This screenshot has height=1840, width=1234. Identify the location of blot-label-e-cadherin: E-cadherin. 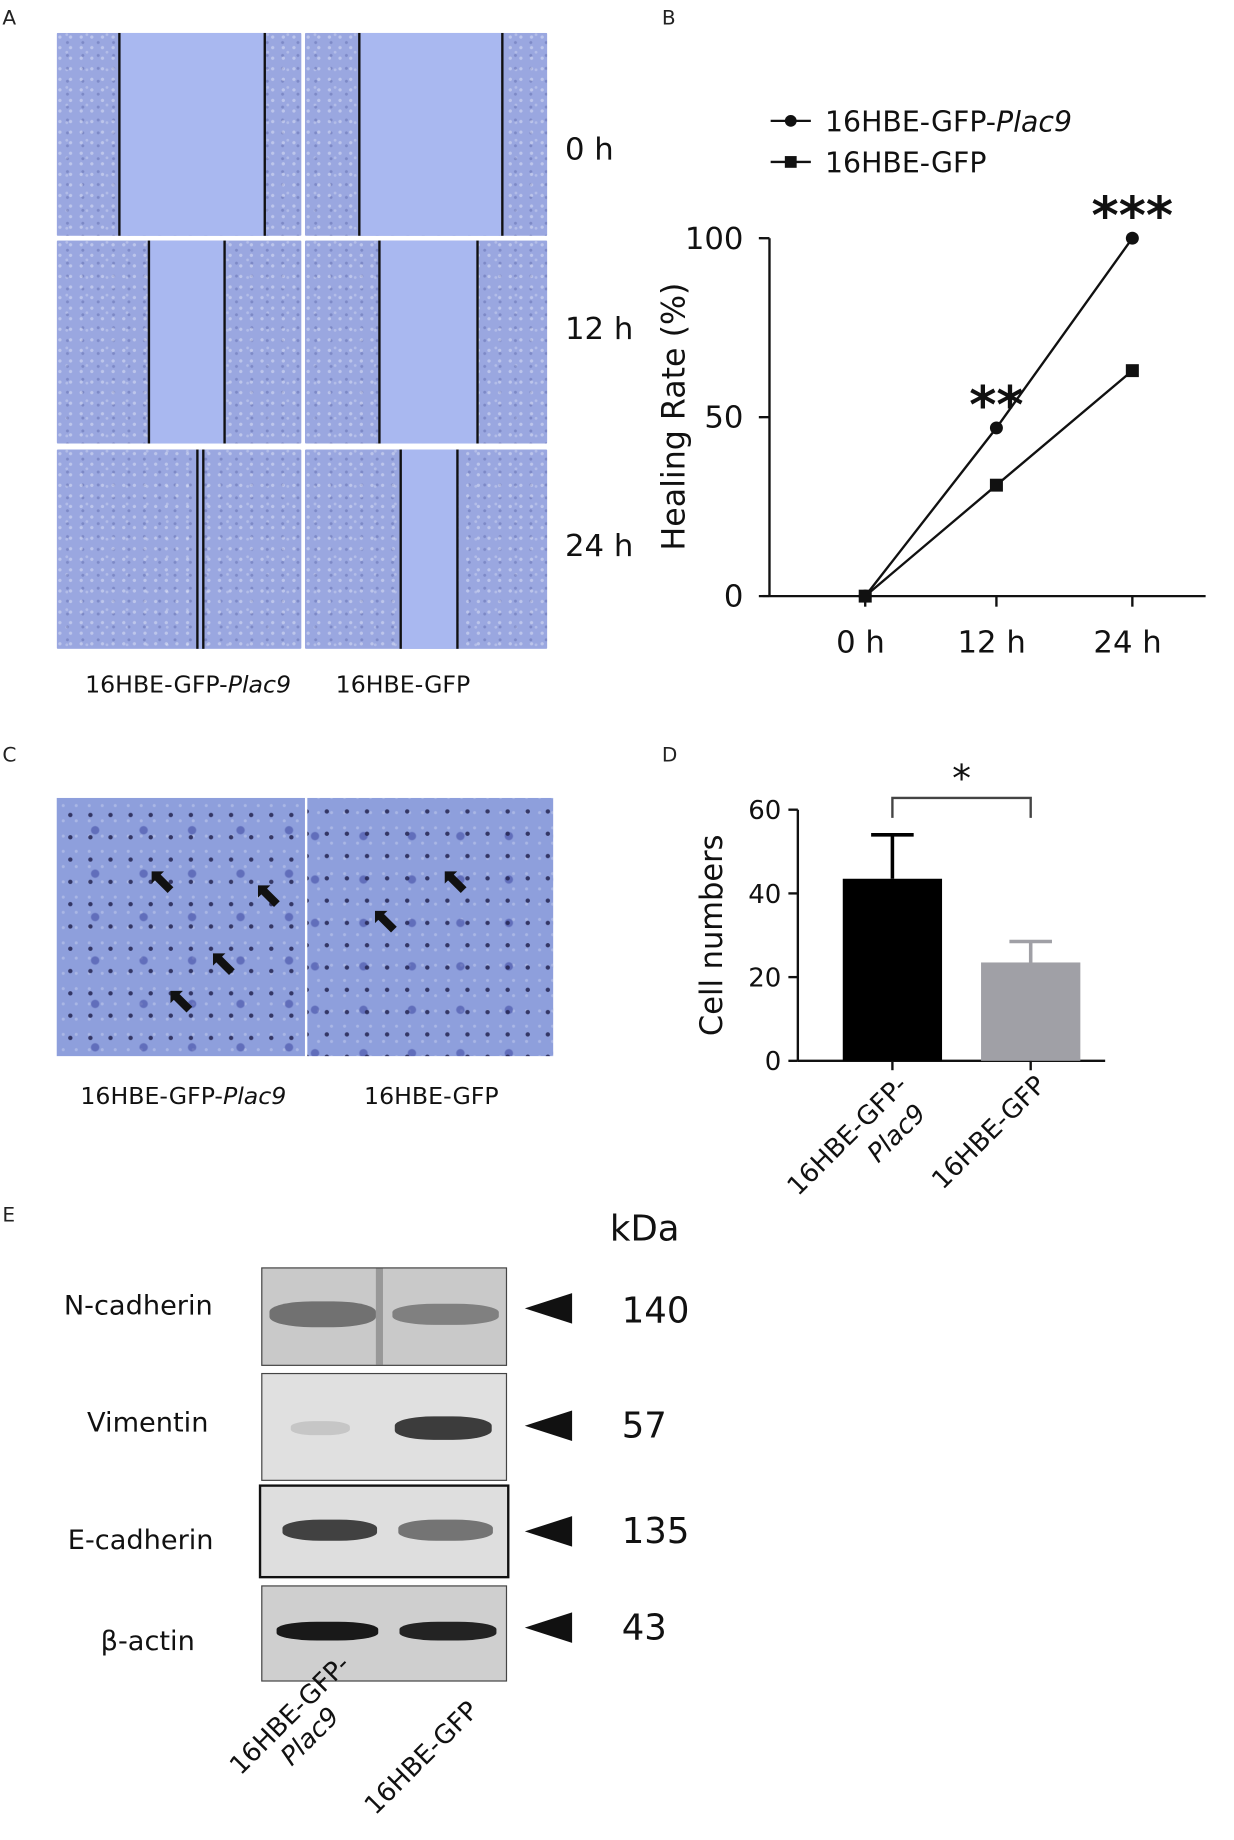
(140, 1541).